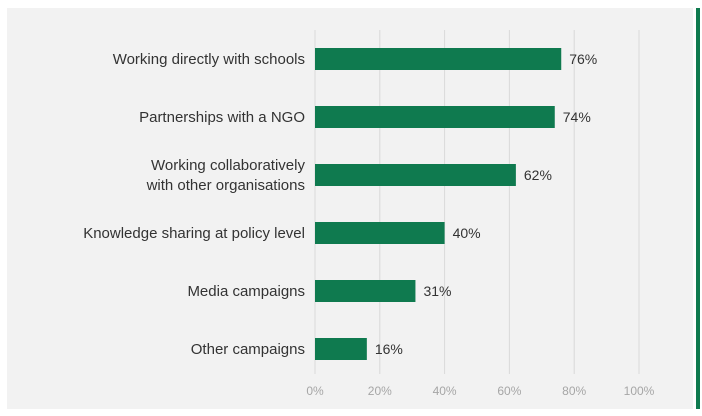 This screenshot has height=416, width=702. Describe the element at coordinates (509, 391) in the screenshot. I see `x-tick-label: 60%` at that location.